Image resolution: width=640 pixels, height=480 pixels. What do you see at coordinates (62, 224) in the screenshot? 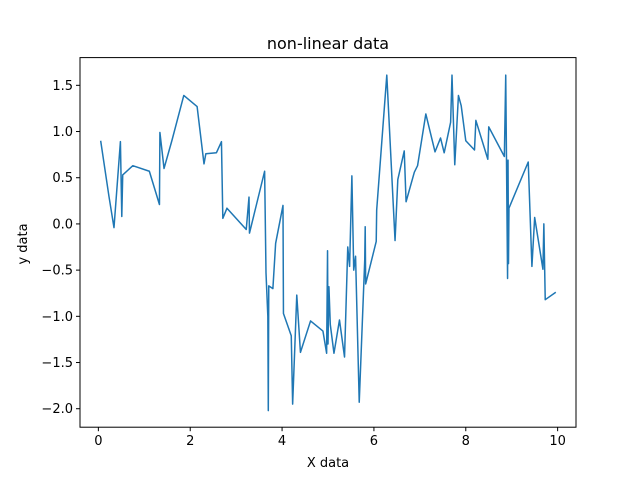
I see `y-tick-label: 0.0` at bounding box center [62, 224].